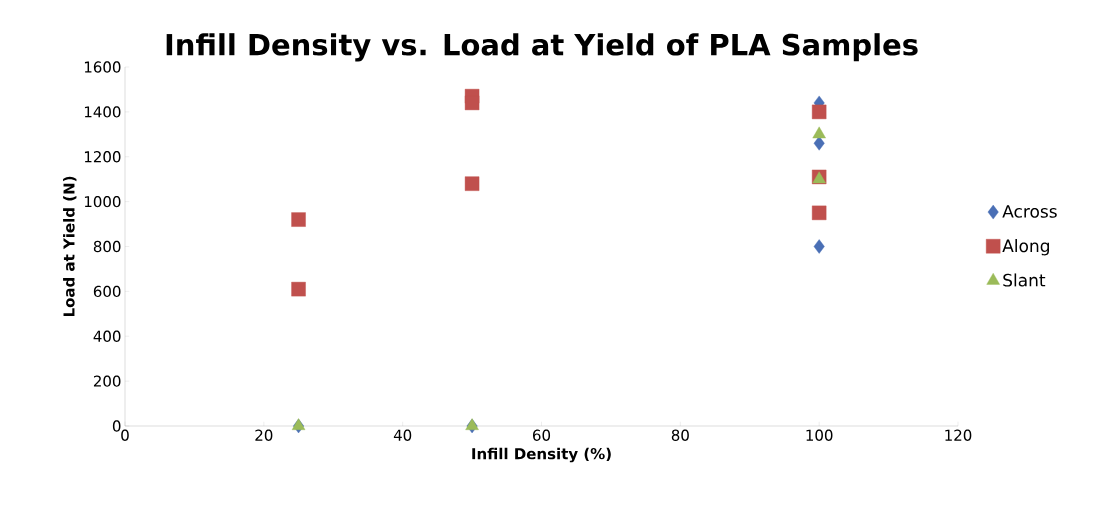 Image resolution: width=1119 pixels, height=515 pixels. Describe the element at coordinates (102, 67) in the screenshot. I see `y-tick-label: 1600` at that location.